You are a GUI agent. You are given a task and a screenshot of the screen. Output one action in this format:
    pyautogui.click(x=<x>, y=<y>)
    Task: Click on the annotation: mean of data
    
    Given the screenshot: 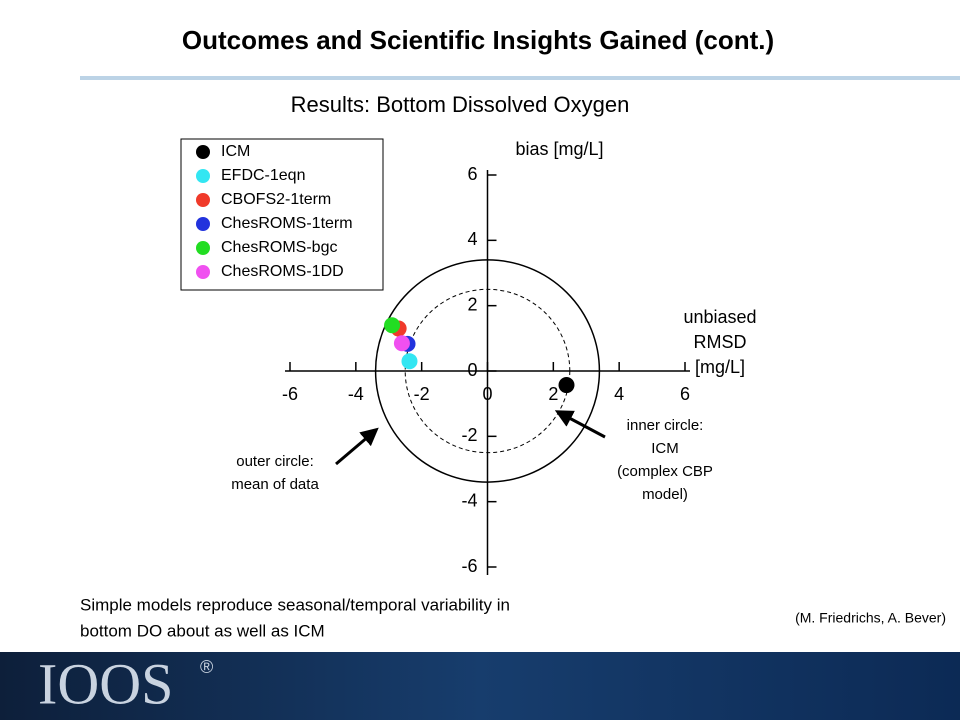 What is the action you would take?
    pyautogui.click(x=275, y=484)
    